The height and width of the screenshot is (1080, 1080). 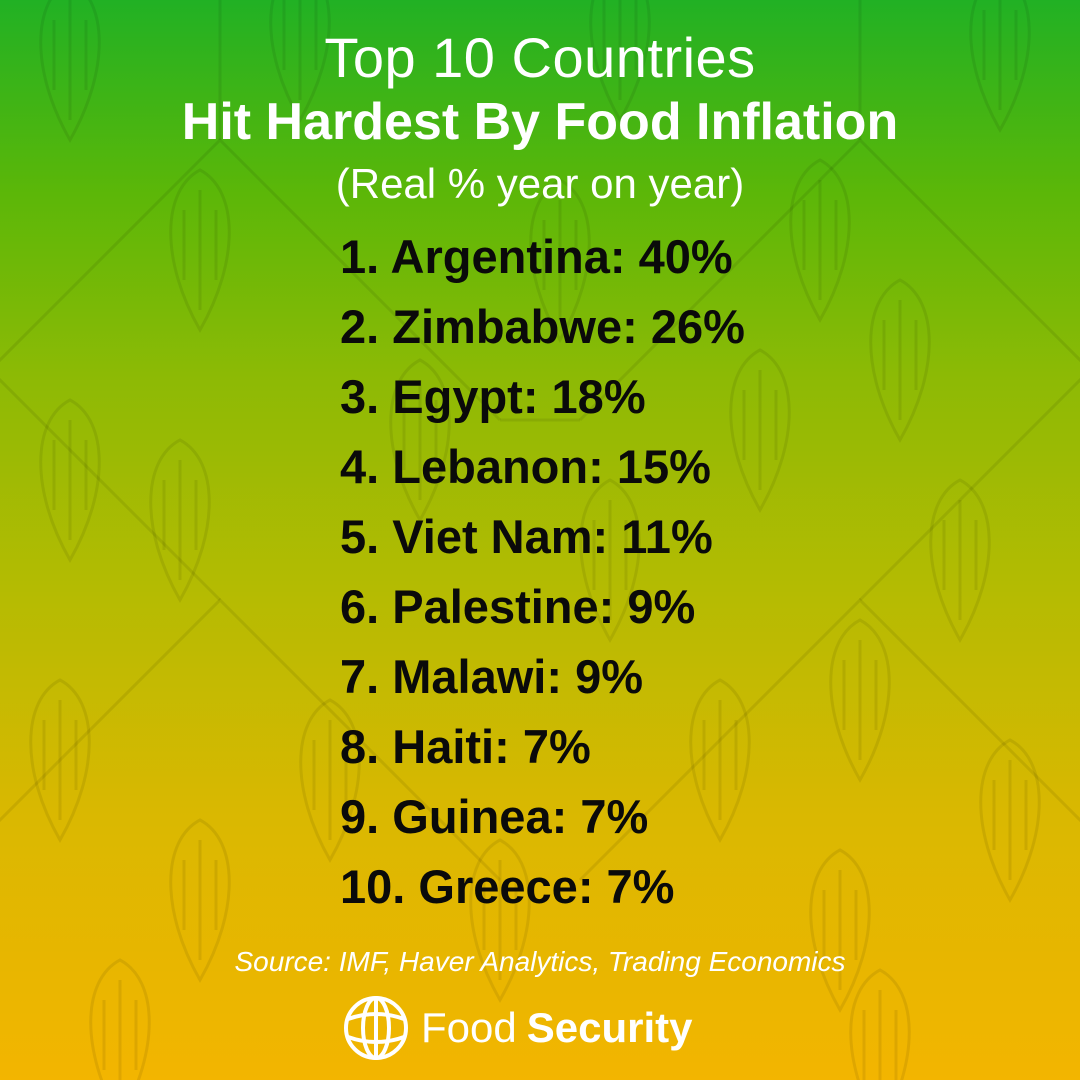 I want to click on rank-number: 8., so click(x=360, y=746).